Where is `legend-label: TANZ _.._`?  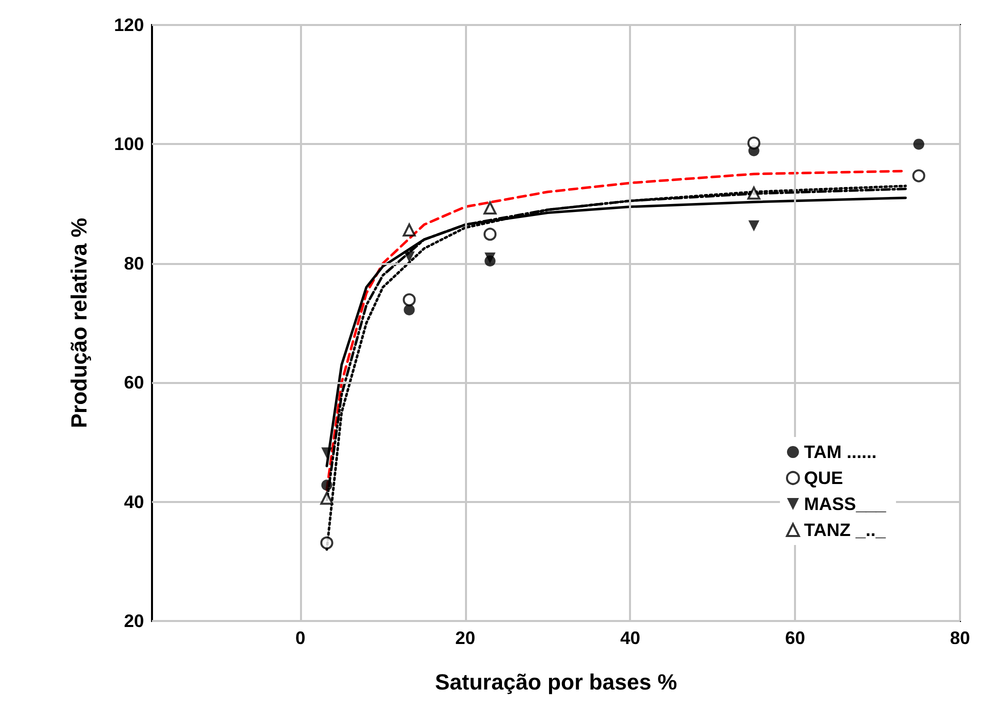 legend-label: TANZ _.._ is located at coordinates (845, 530).